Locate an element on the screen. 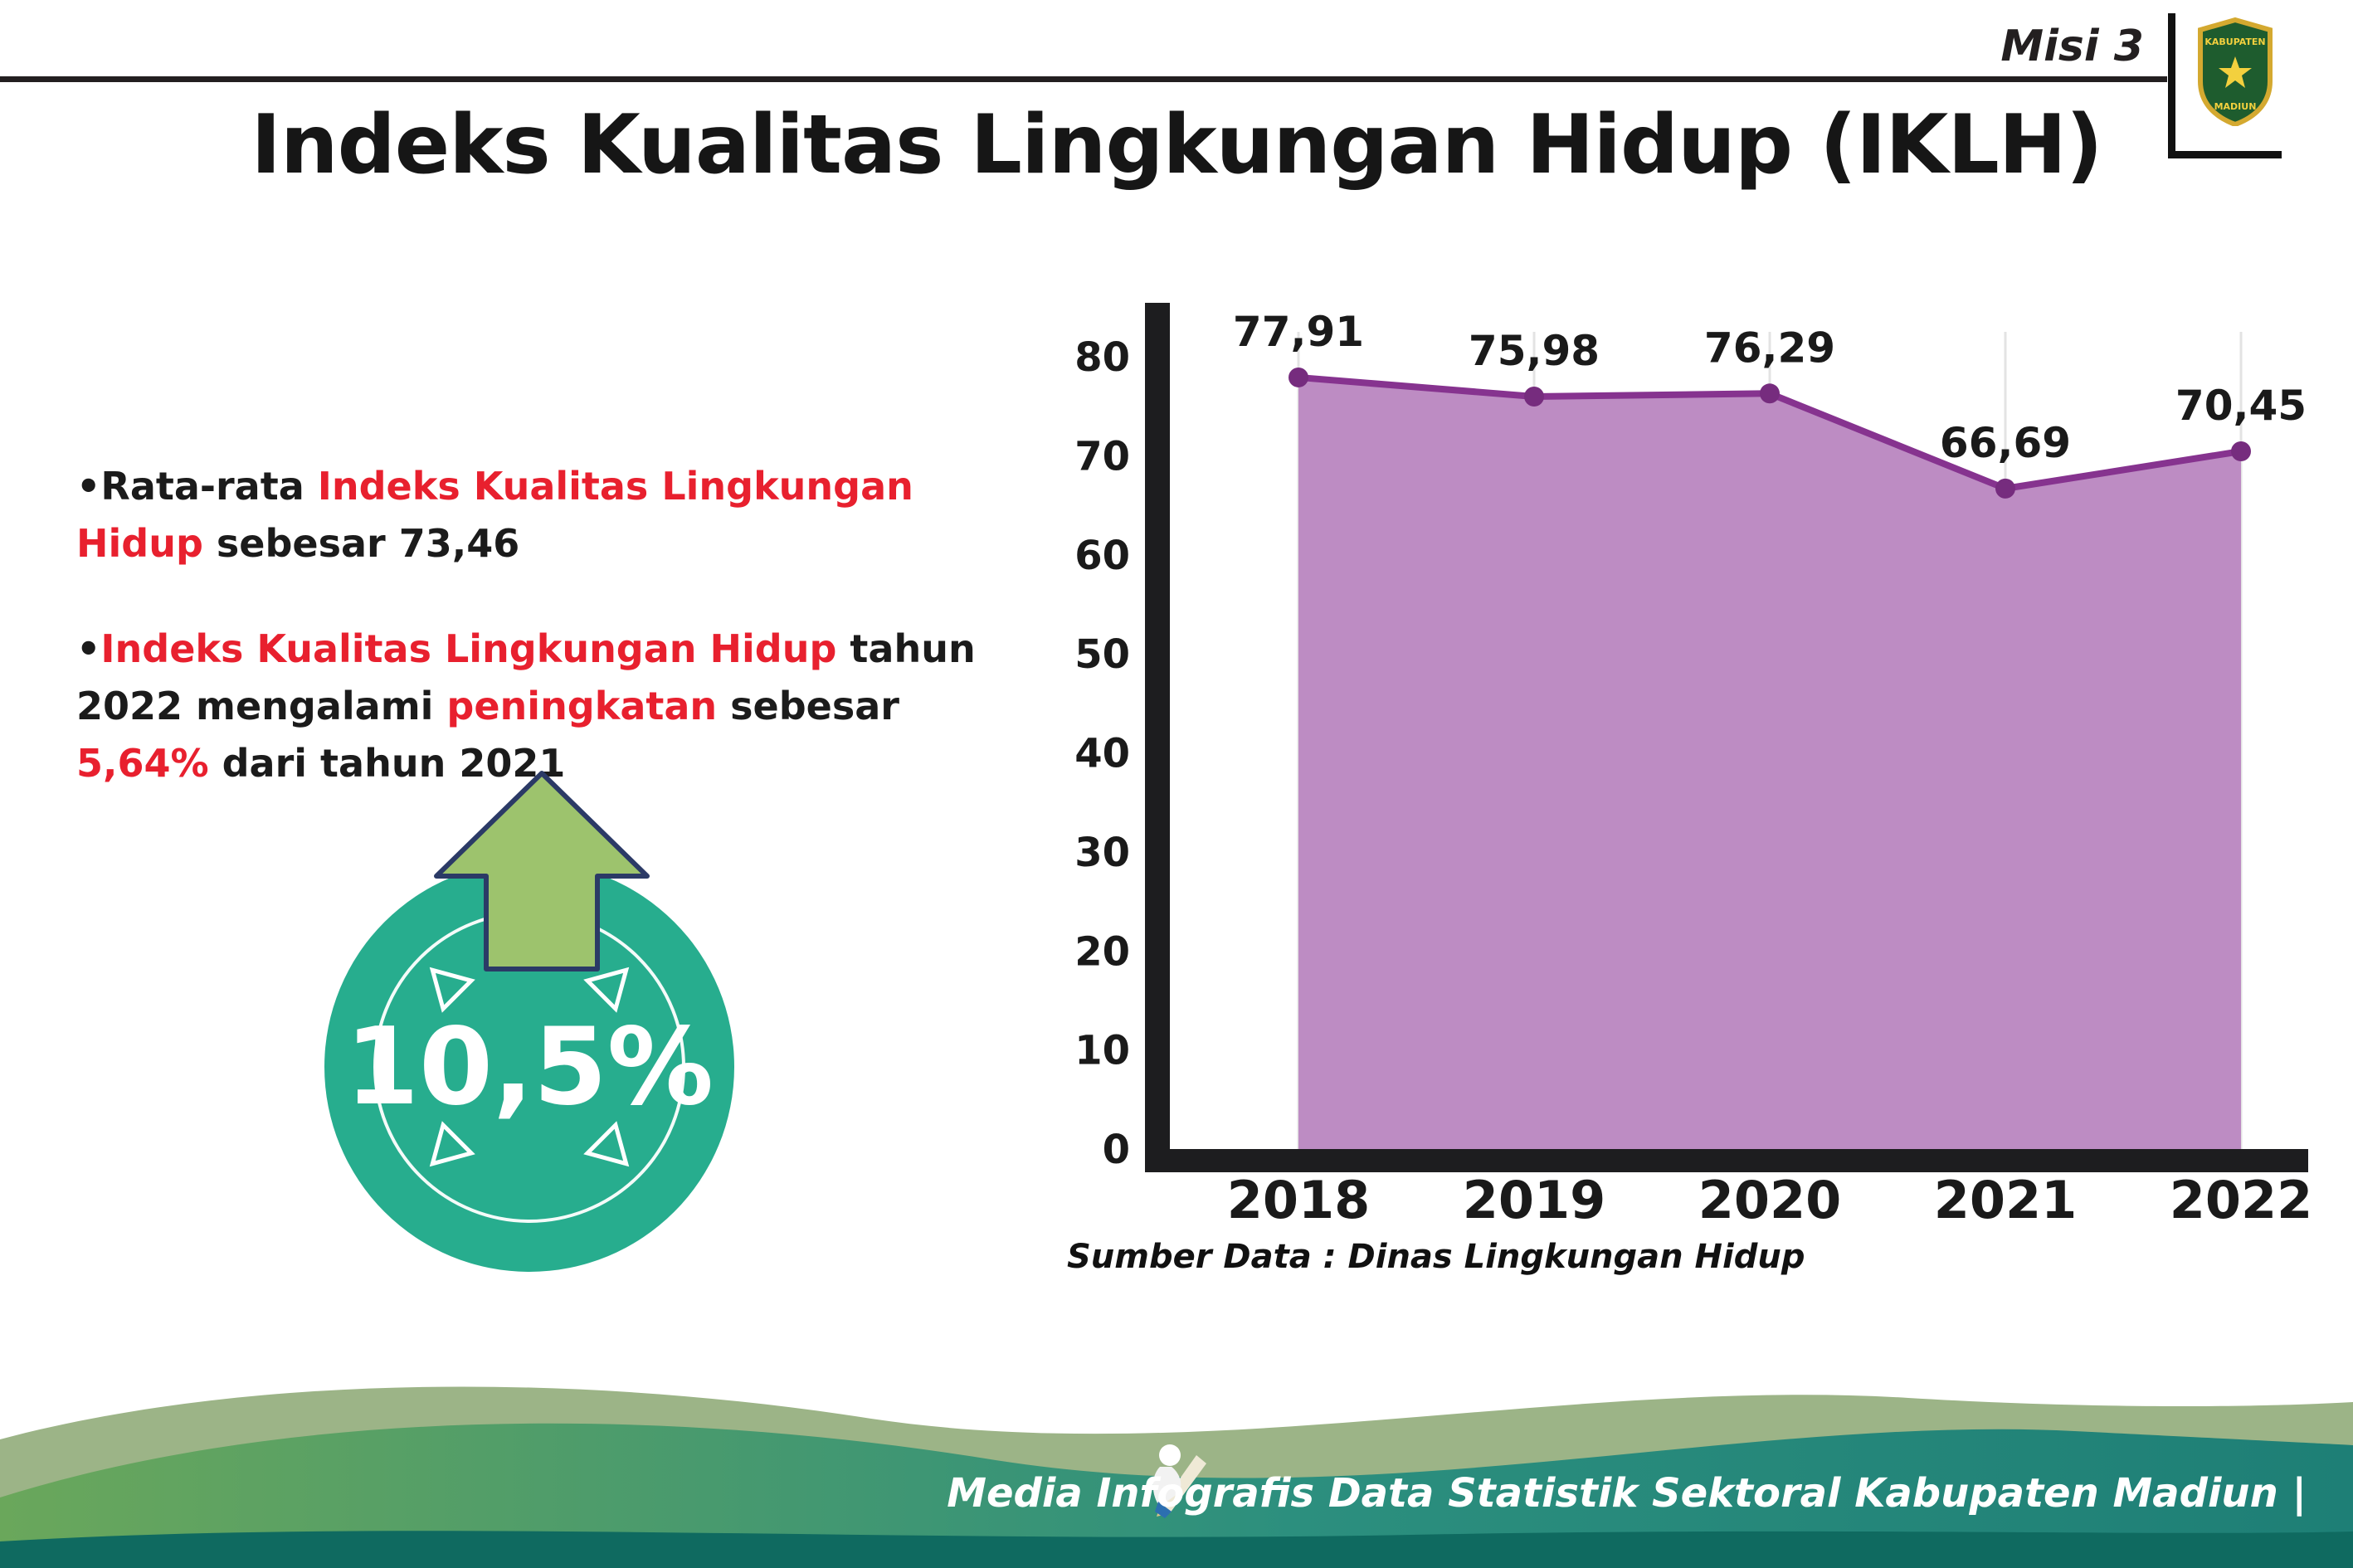  mascot-body is located at coordinates (1166, 1487).